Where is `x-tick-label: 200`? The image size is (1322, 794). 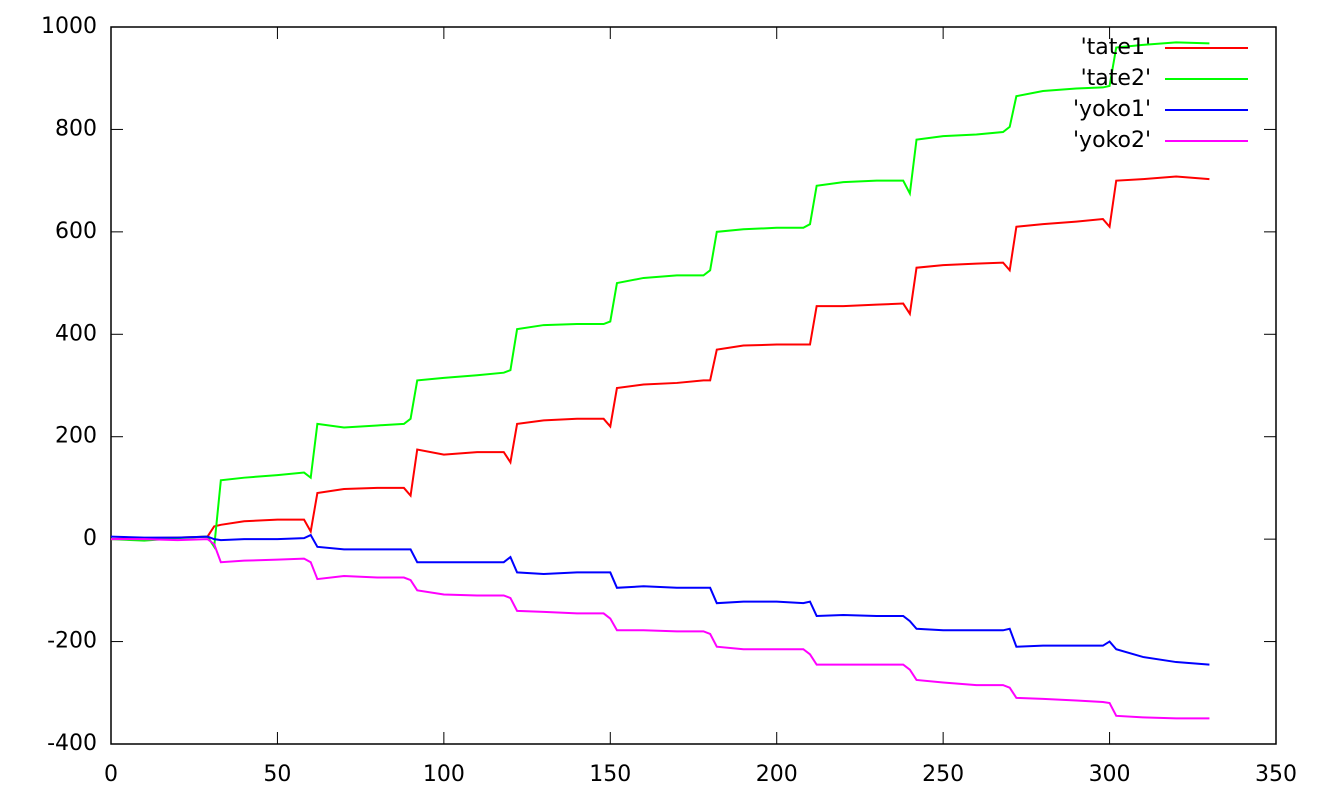 x-tick-label: 200 is located at coordinates (777, 774).